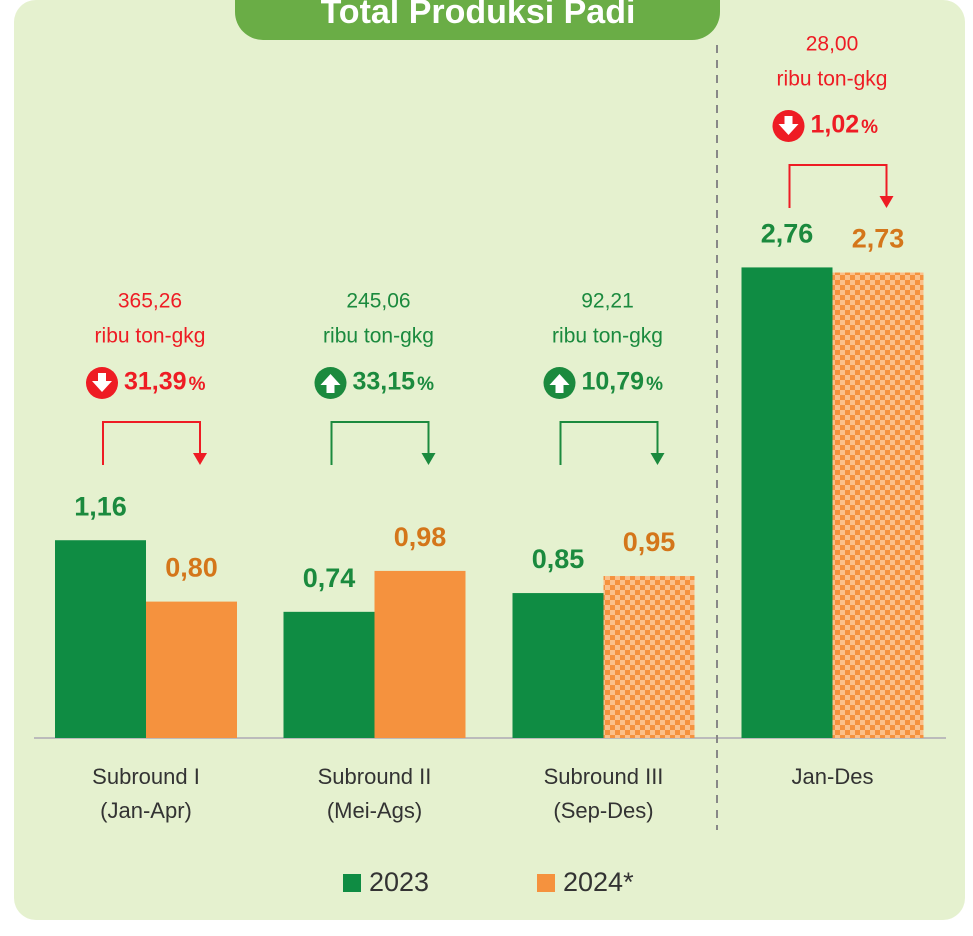  What do you see at coordinates (191, 568) in the screenshot?
I see `value-label: 0,80` at bounding box center [191, 568].